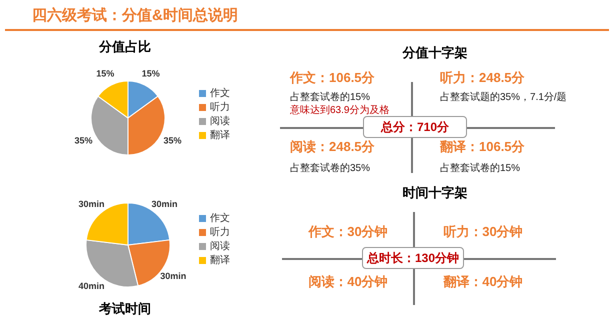 This screenshot has width=614, height=326. What do you see at coordinates (332, 146) in the screenshot?
I see `text: 阅读：248.5分` at bounding box center [332, 146].